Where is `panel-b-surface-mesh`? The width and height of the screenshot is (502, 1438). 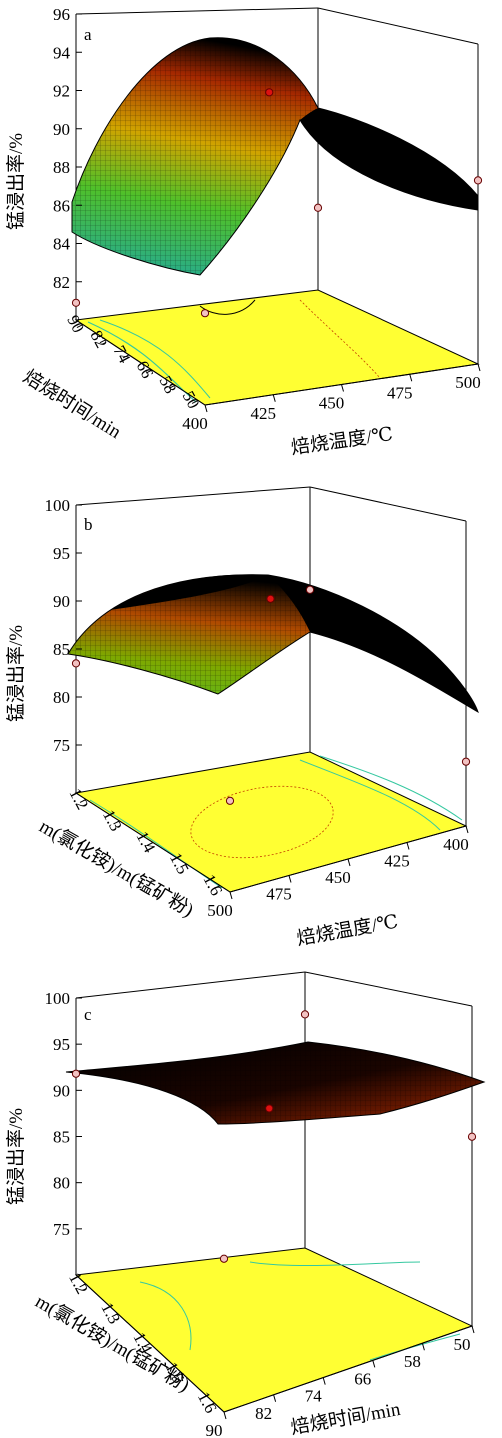
panel-b-surface-mesh is located at coordinates (273, 643).